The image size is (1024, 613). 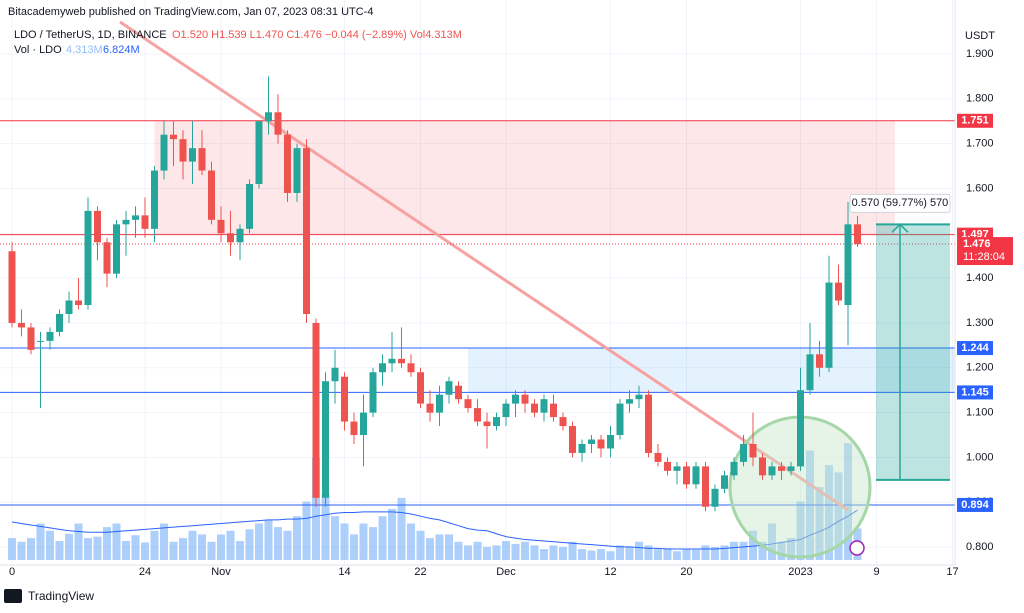 I want to click on support-zone, so click(x=711, y=370).